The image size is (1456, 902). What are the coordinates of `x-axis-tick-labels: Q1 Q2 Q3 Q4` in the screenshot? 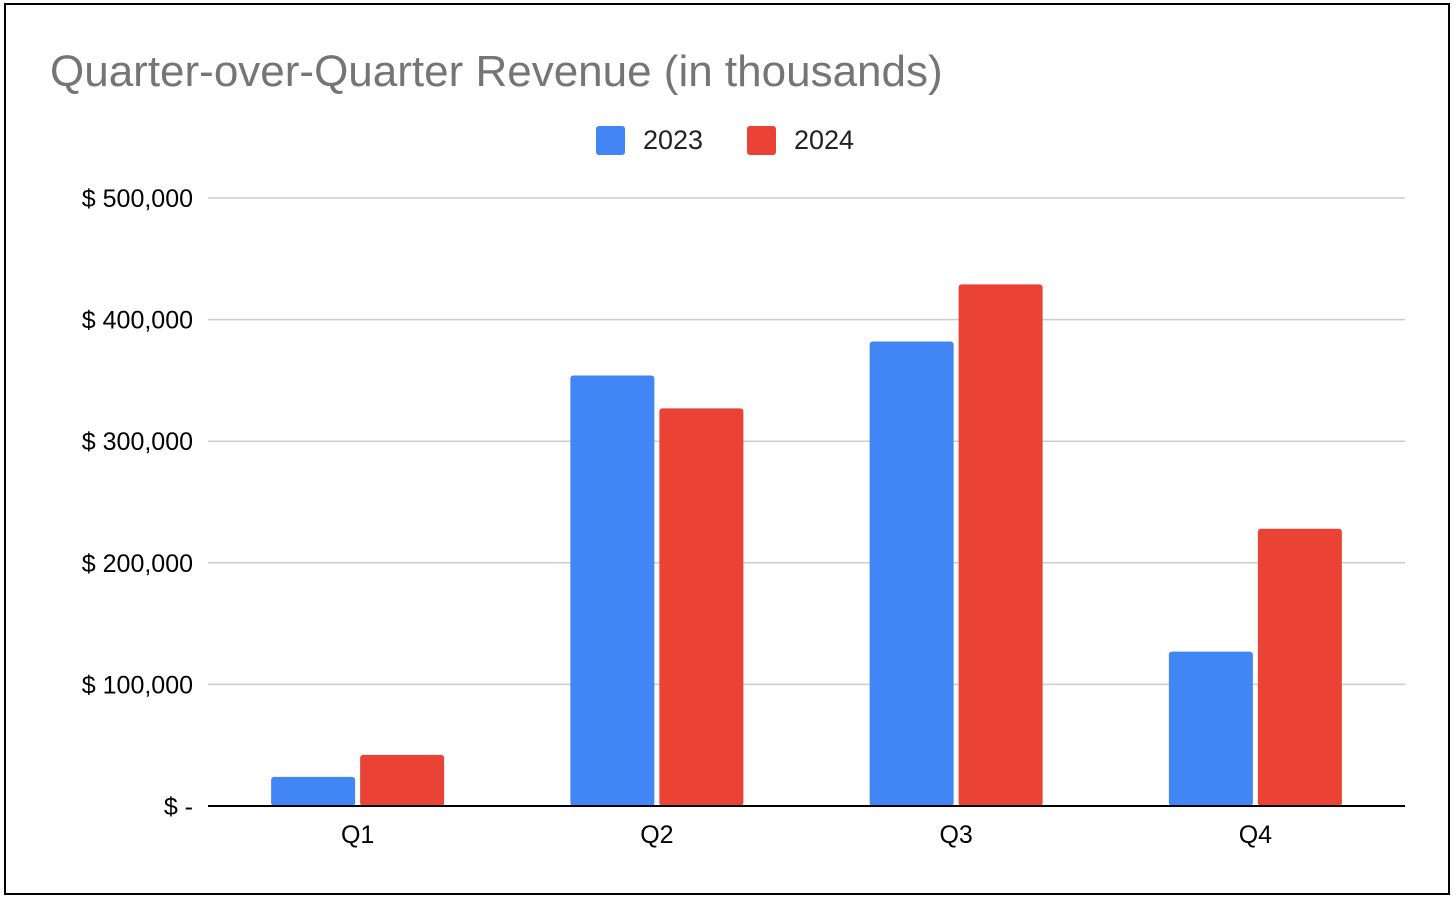 It's located at (806, 835).